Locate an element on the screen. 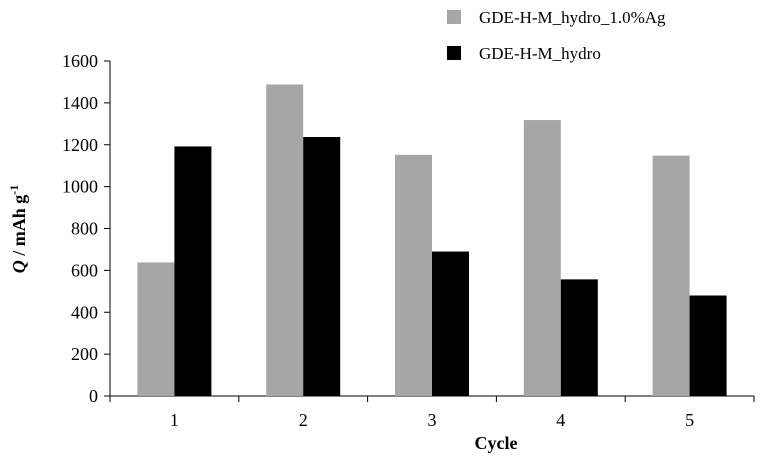 The width and height of the screenshot is (762, 468). legend: GDE-H-M_hydro_1.0%Ag GDE-H-M_hydro is located at coordinates (556, 35).